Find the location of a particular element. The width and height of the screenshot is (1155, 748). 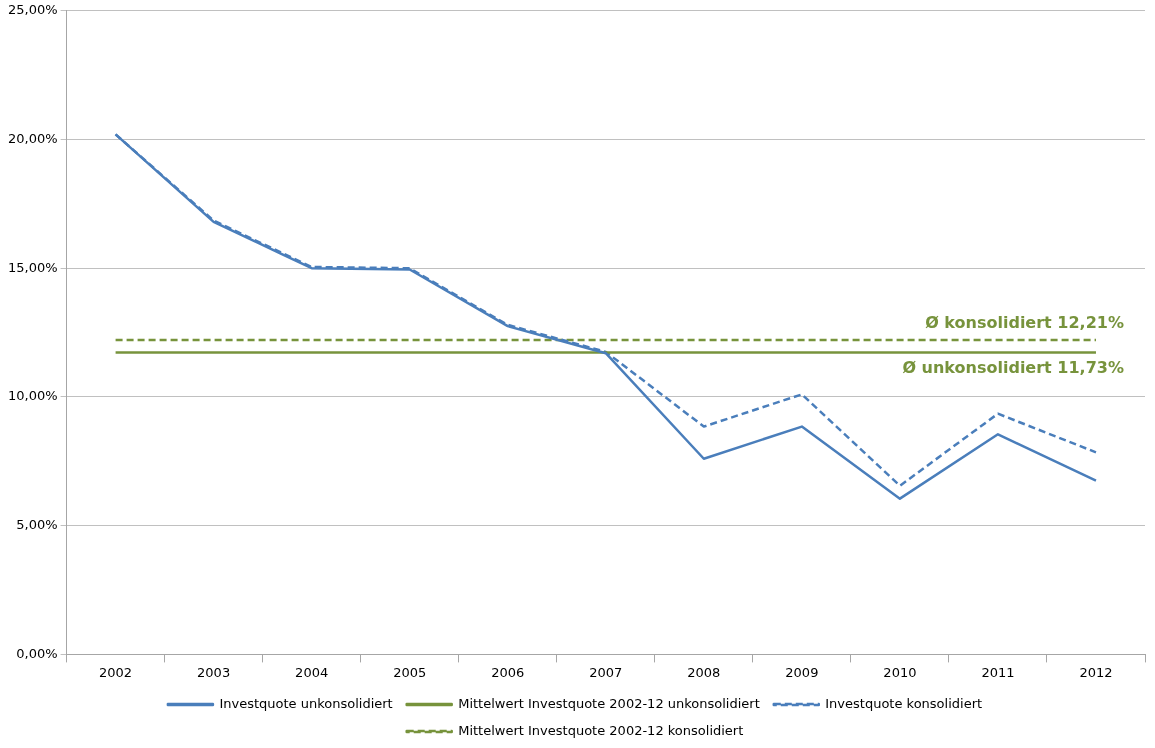

y-tick-label: 20,00% is located at coordinates (32, 138).